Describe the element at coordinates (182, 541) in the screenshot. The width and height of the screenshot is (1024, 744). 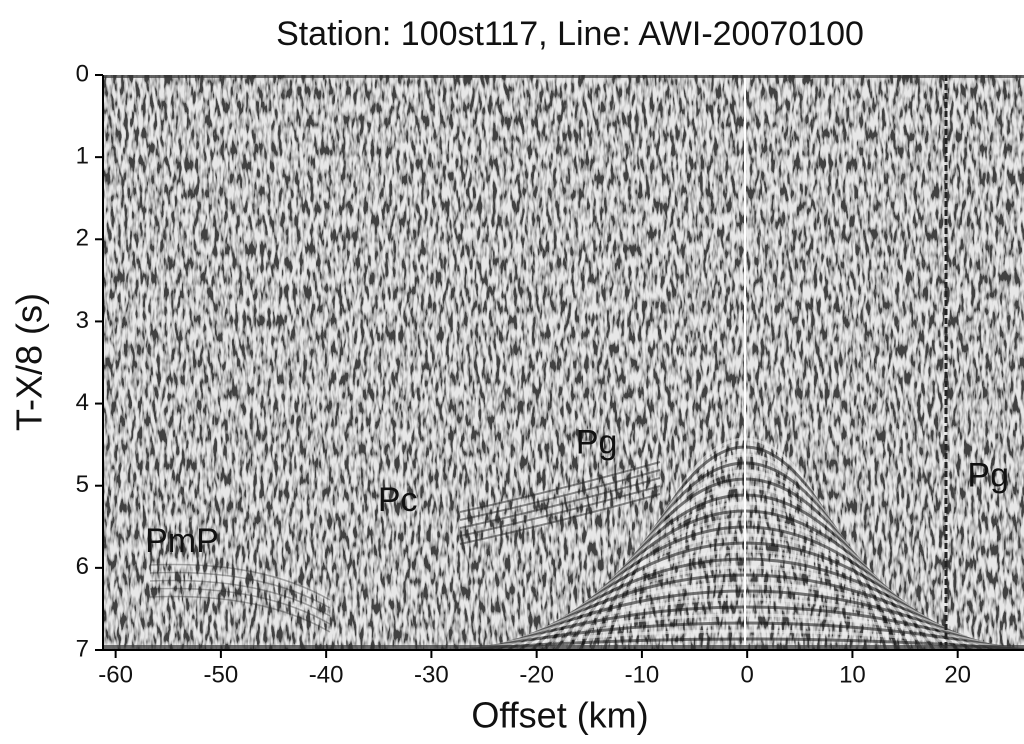
I see `phase-label: PmP` at that location.